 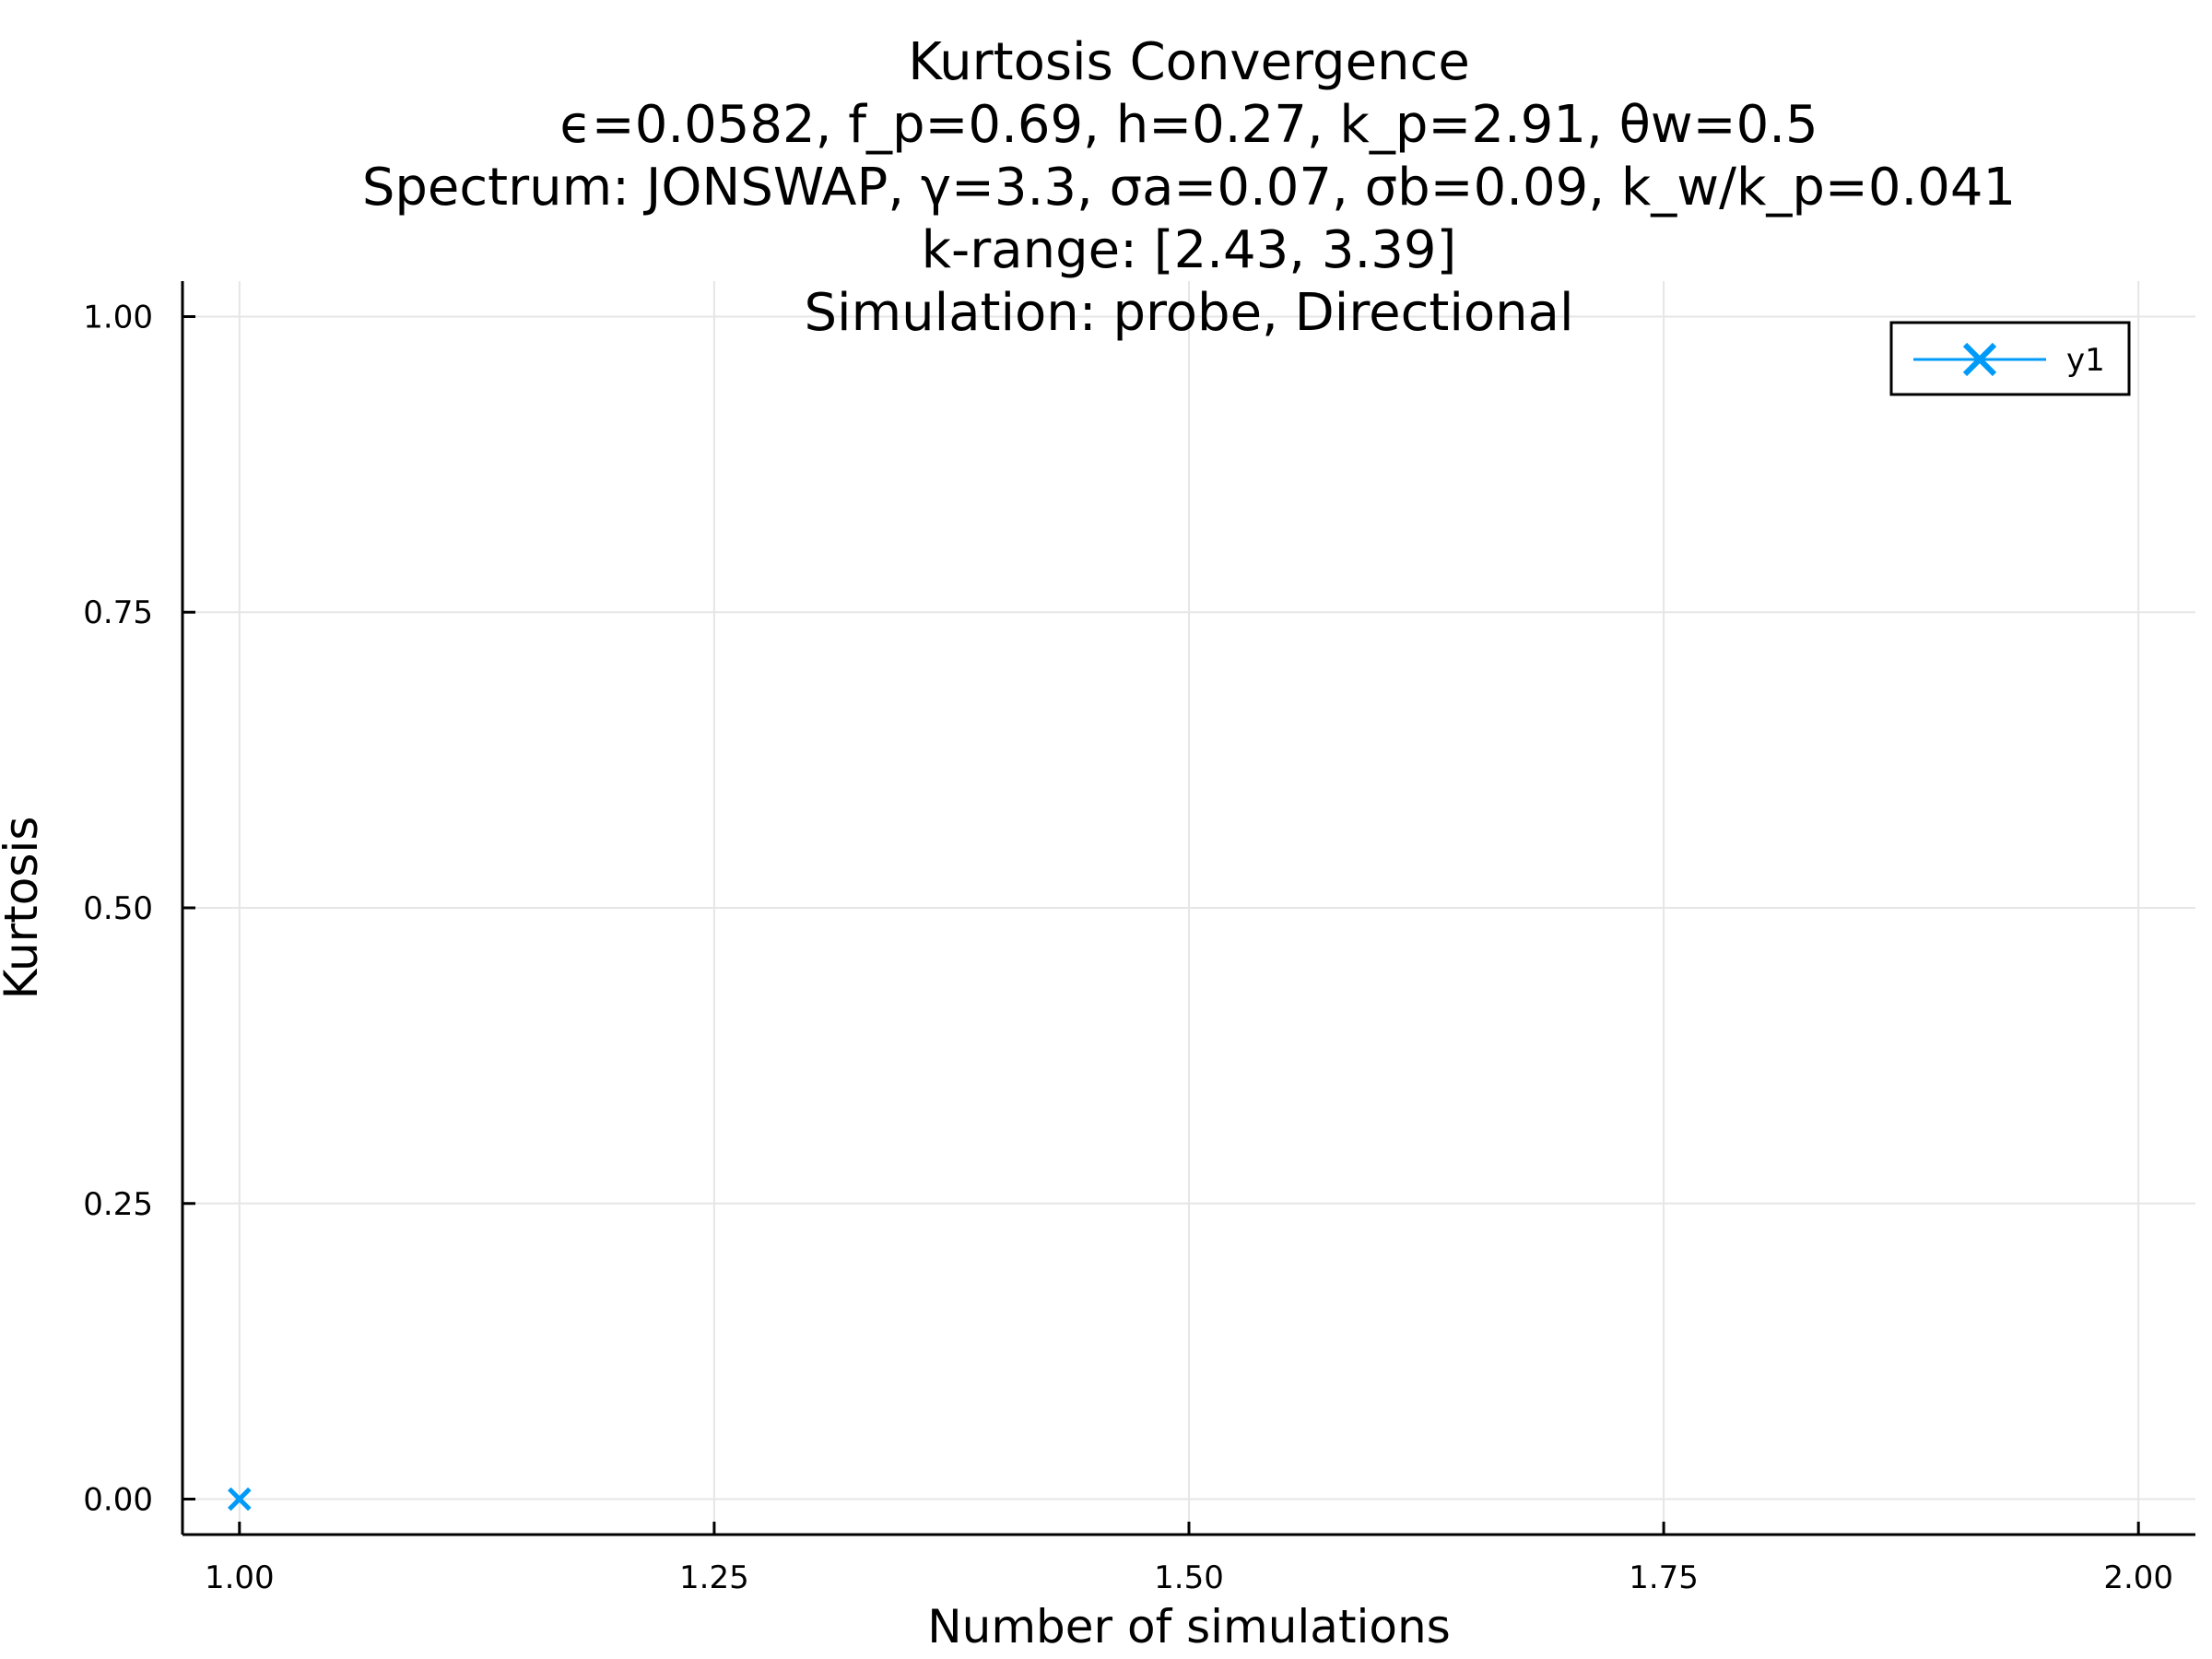 I want to click on title-line: Kurtosis Convergence, so click(x=1189, y=62).